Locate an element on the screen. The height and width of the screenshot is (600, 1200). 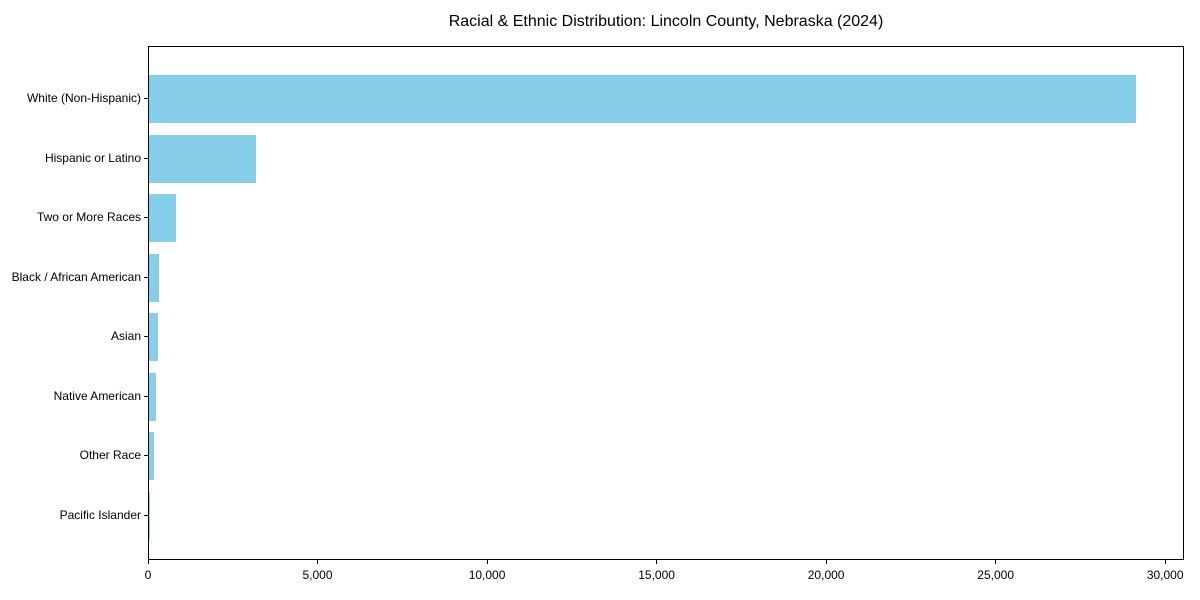
y-tick-label-other-race: Other Race is located at coordinates (110, 455).